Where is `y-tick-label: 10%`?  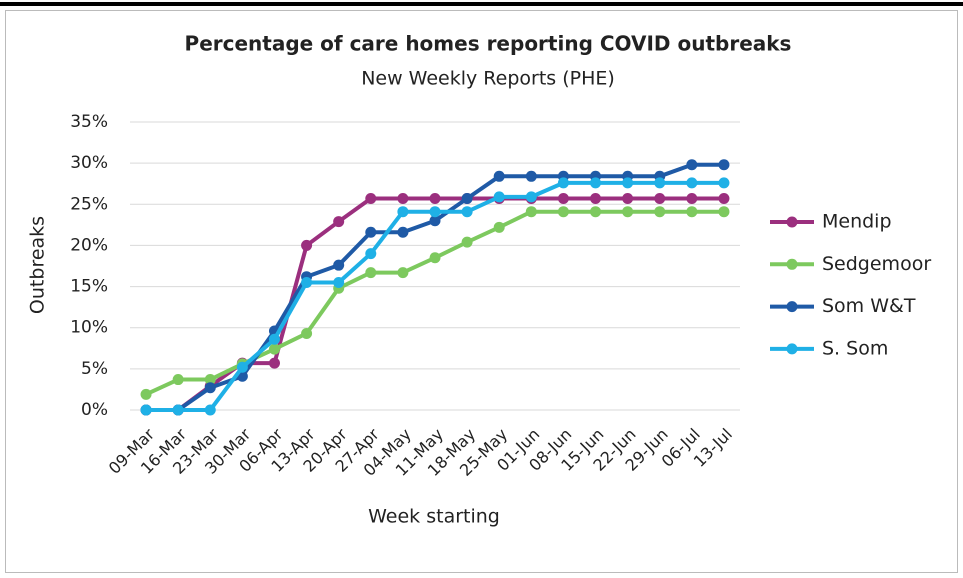 y-tick-label: 10% is located at coordinates (89, 328).